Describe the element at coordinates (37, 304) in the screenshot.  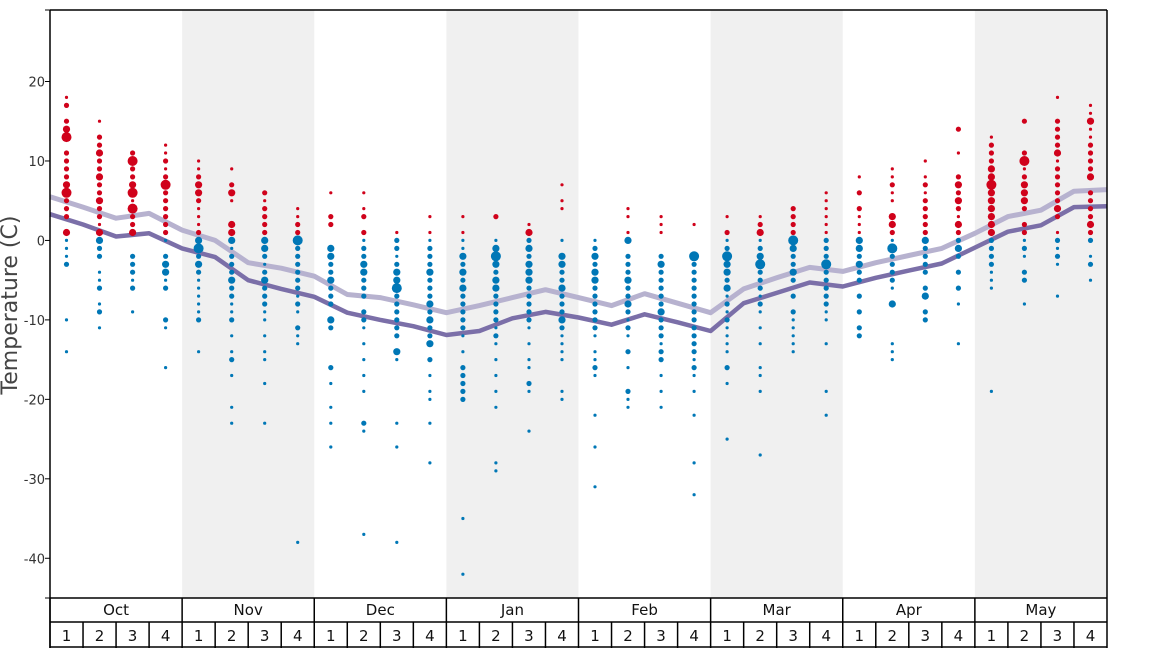
I see `y-axis: 20 10 0 -10 -20 -30 -40` at that location.